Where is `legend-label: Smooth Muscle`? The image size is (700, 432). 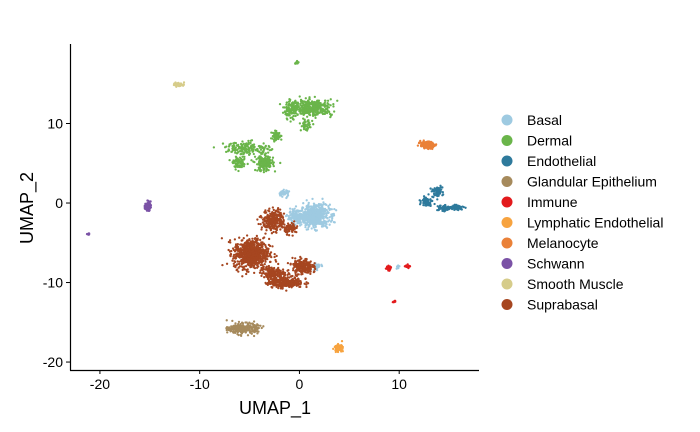 legend-label: Smooth Muscle is located at coordinates (575, 284).